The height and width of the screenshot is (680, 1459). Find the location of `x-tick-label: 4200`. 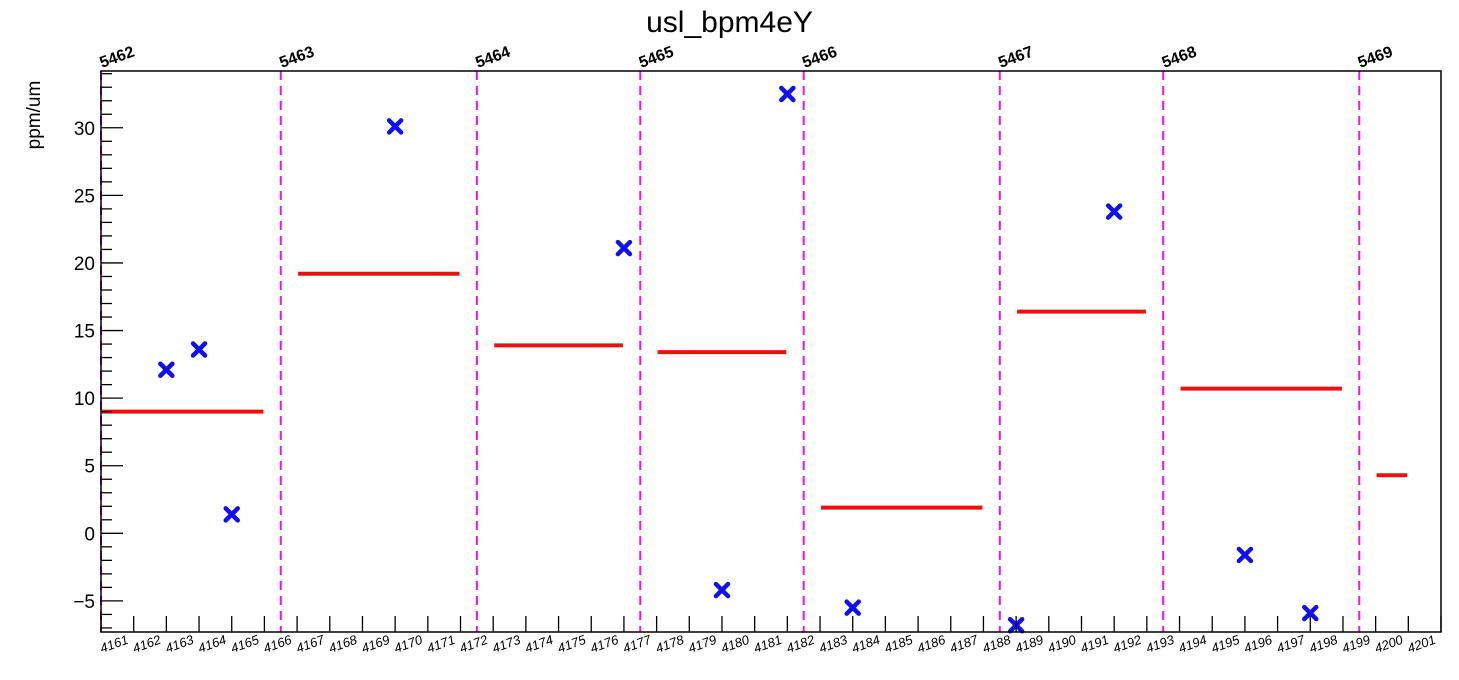

x-tick-label: 4200 is located at coordinates (1389, 644).